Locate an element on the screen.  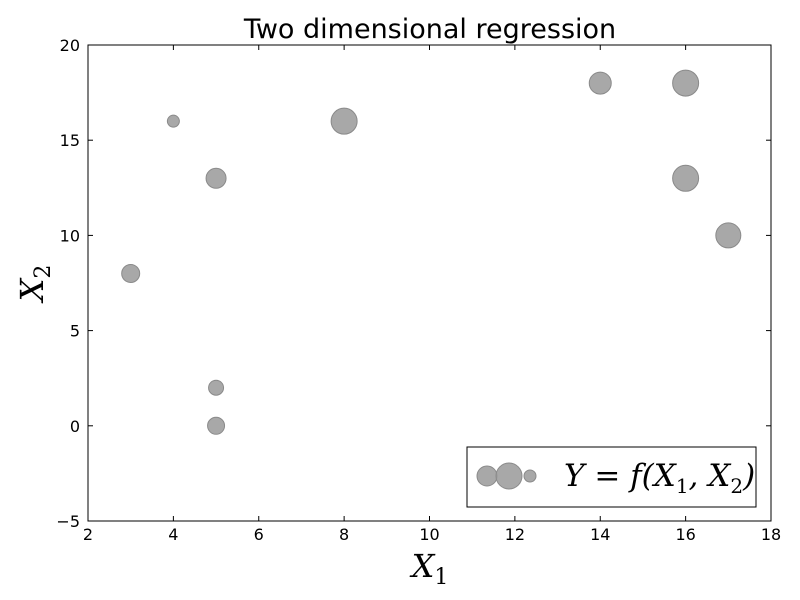
x-axis-label-base: X is located at coordinates (422, 566).